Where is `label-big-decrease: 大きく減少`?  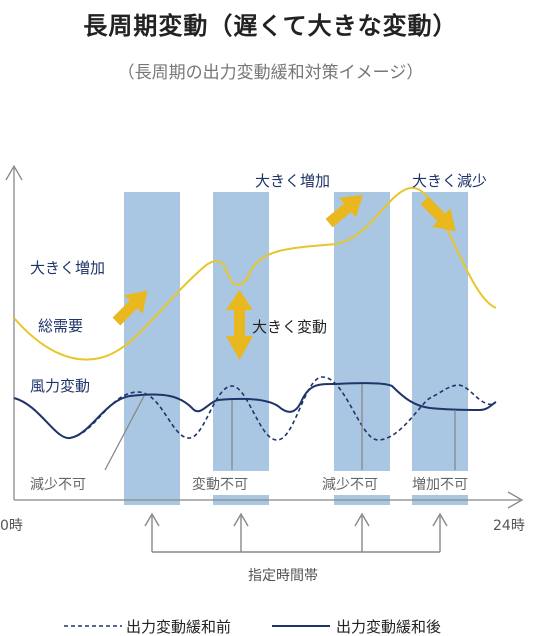 label-big-decrease: 大きく減少 is located at coordinates (449, 181).